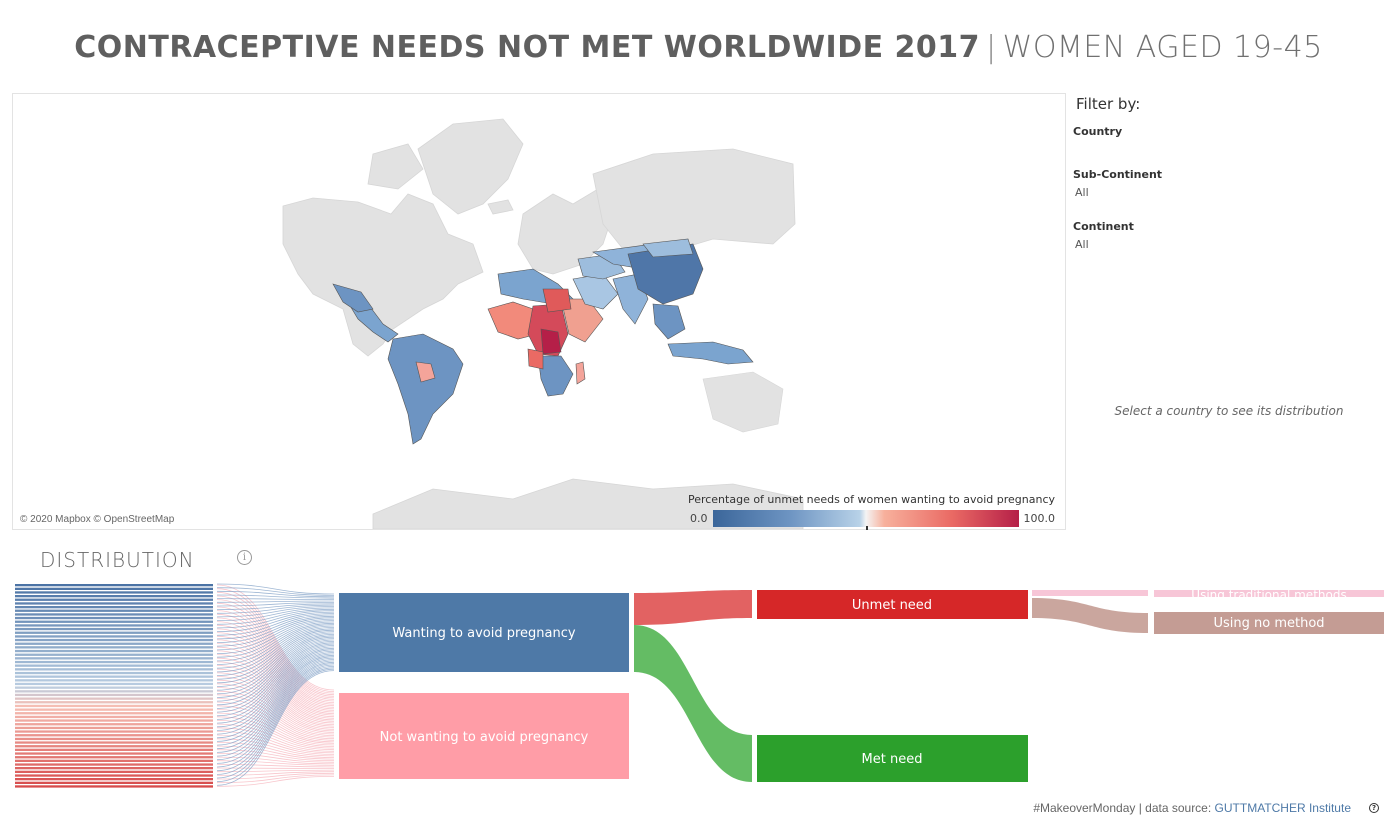 This screenshot has height=829, width=1397. Describe the element at coordinates (1374, 808) in the screenshot. I see `help-icon: ?` at that location.